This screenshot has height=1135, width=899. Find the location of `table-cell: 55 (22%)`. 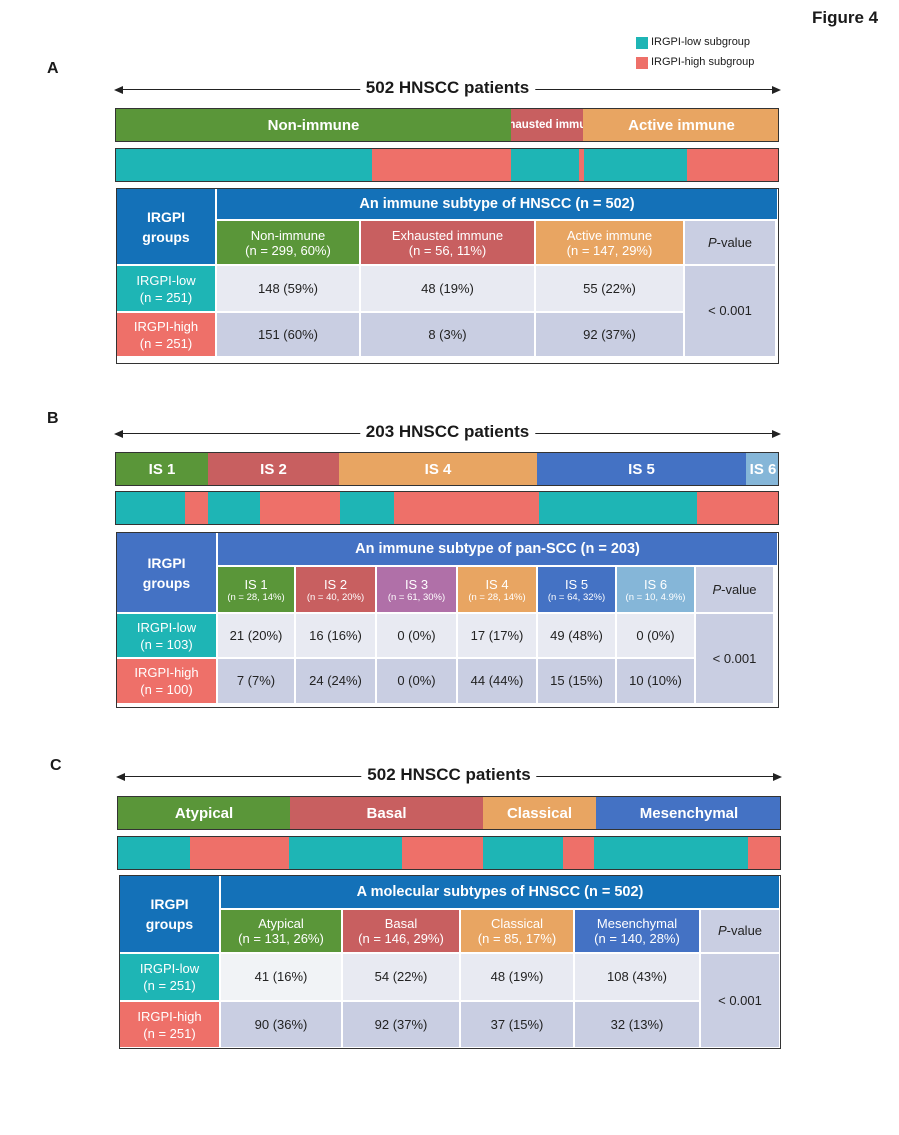

table-cell: 55 (22%) is located at coordinates (609, 288).